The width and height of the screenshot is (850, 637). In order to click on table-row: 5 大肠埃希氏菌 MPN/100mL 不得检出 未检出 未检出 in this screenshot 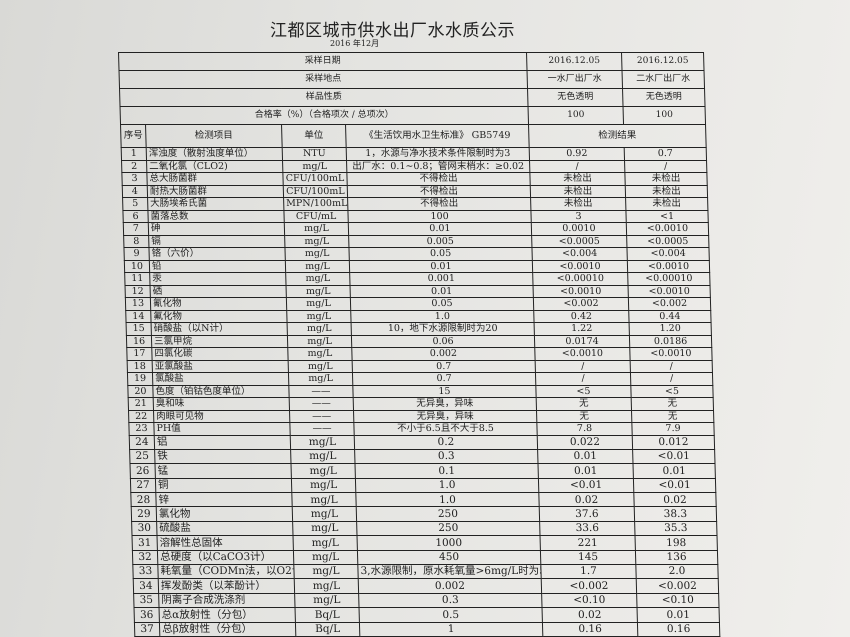, I will do `click(415, 203)`.